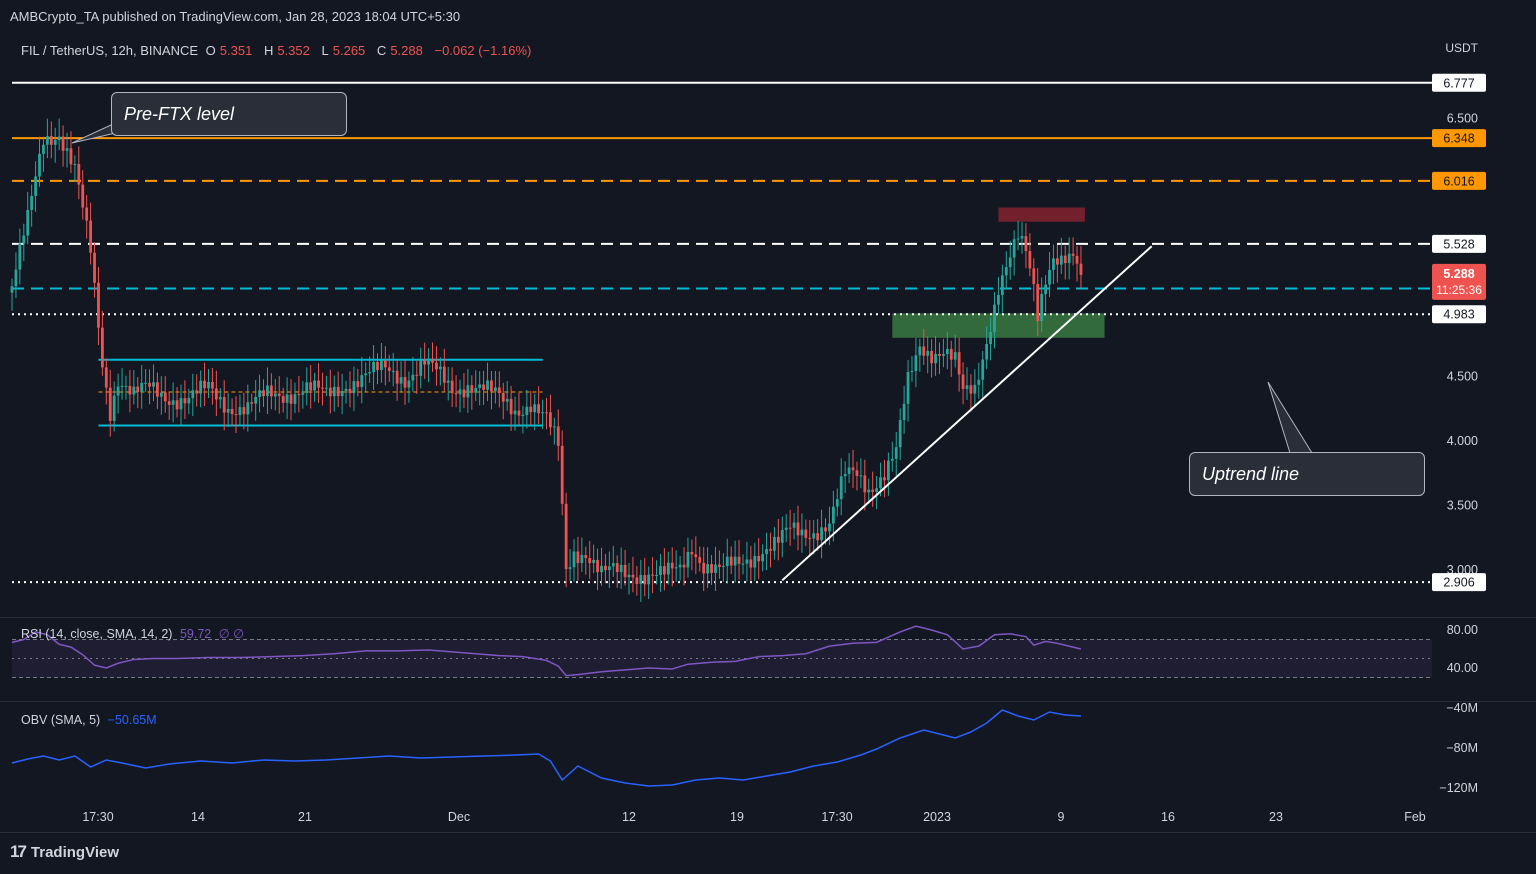  What do you see at coordinates (132, 633) in the screenshot?
I see `rsi-legend: RSI (14, close, SMA, 14, 2) 59.72 ∅ ∅` at bounding box center [132, 633].